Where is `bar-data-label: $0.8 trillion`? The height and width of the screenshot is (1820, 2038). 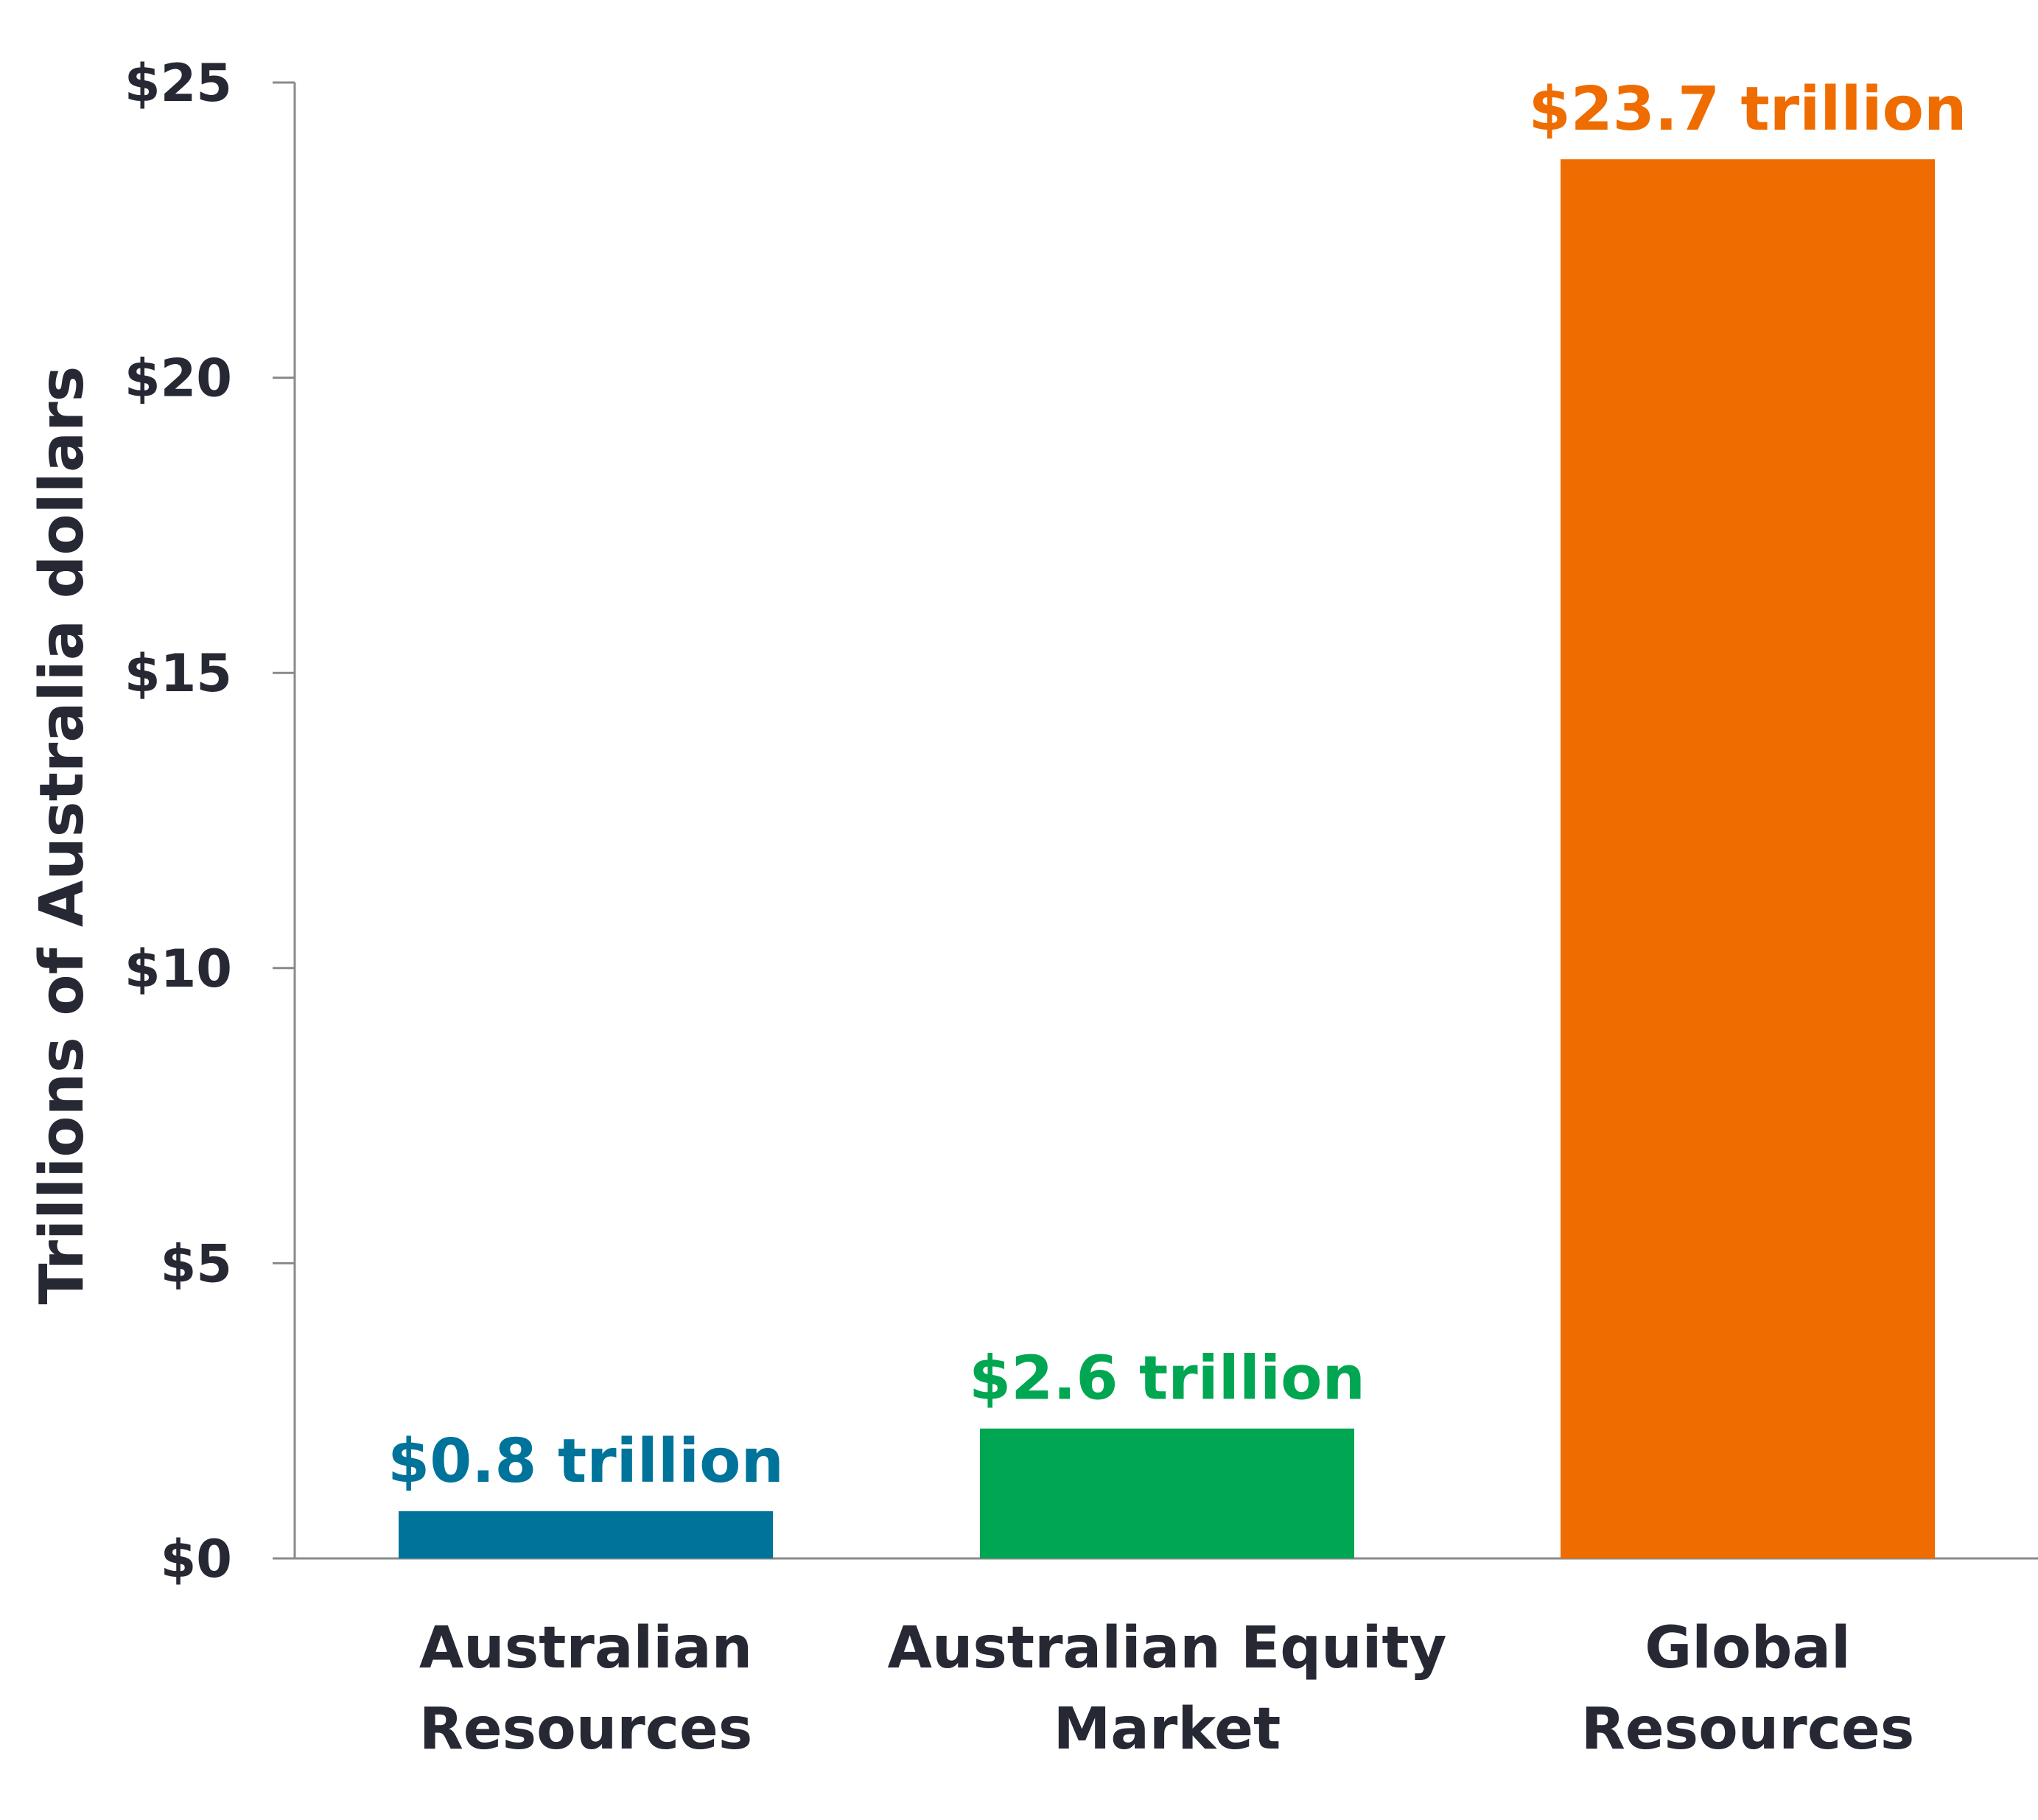 bar-data-label: $0.8 trillion is located at coordinates (586, 1462).